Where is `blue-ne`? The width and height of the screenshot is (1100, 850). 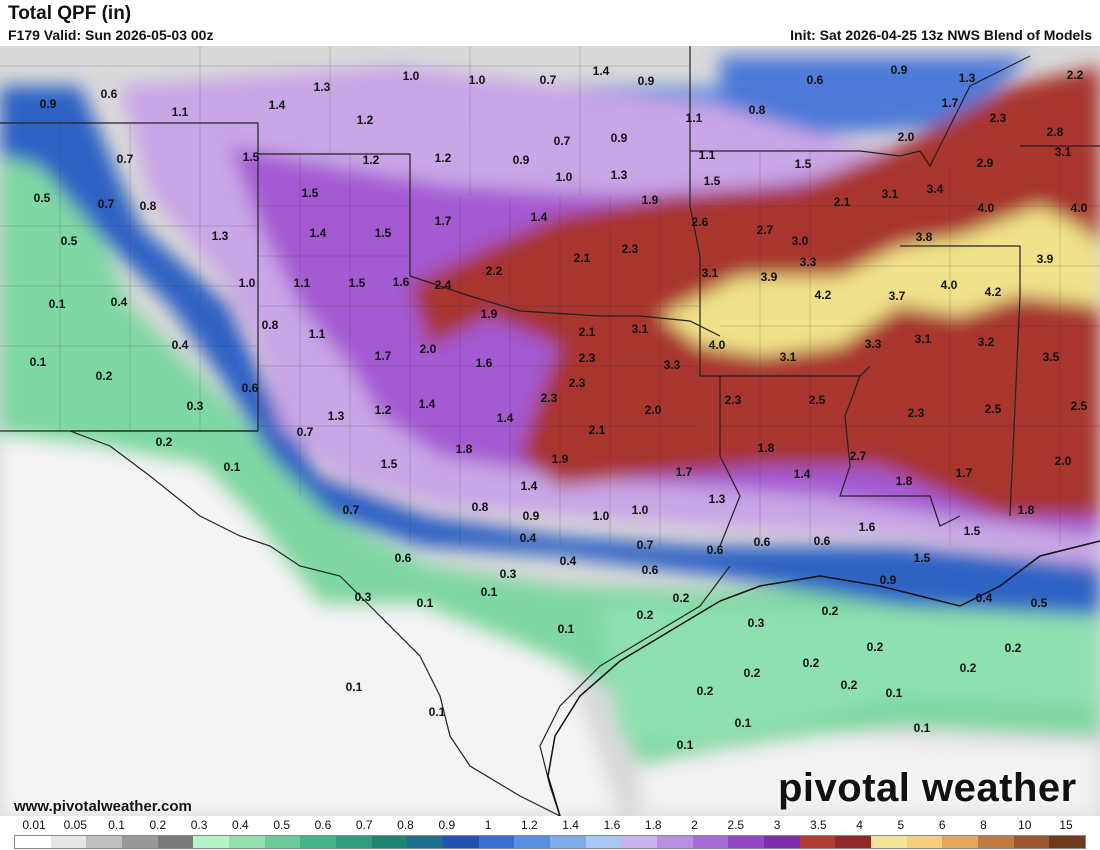
blue-ne is located at coordinates (875, 96).